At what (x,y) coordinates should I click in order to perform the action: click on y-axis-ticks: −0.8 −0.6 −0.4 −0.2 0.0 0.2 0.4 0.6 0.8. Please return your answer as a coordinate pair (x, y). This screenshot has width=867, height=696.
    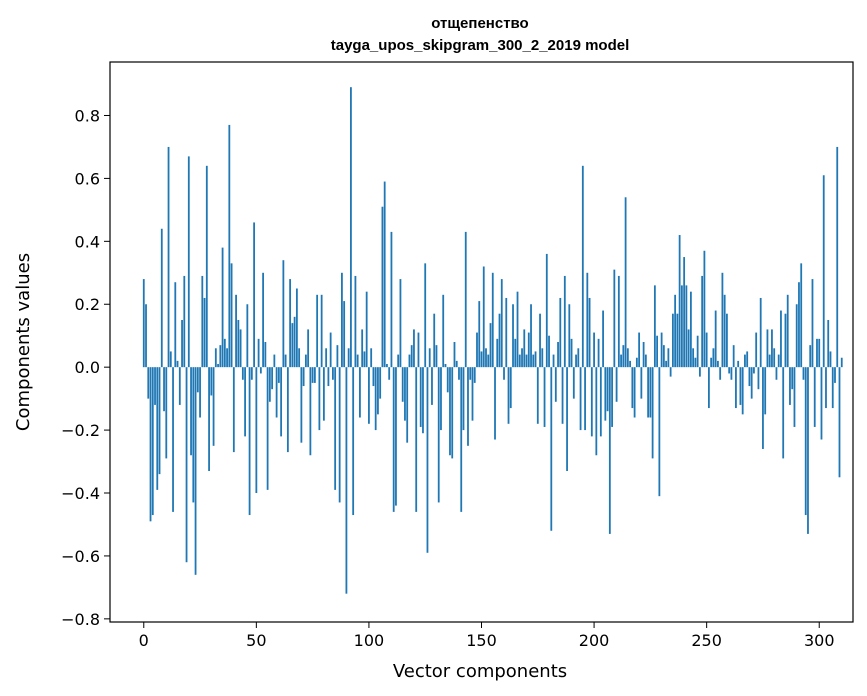
    Looking at the image, I should click on (85, 367).